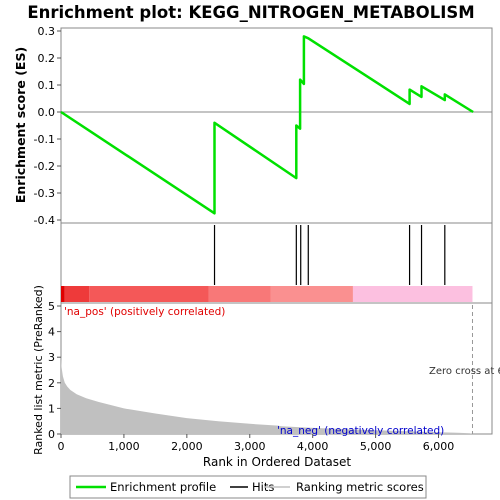  Describe the element at coordinates (47, 58) in the screenshot. I see `es-ytick-label: 0.2` at that location.